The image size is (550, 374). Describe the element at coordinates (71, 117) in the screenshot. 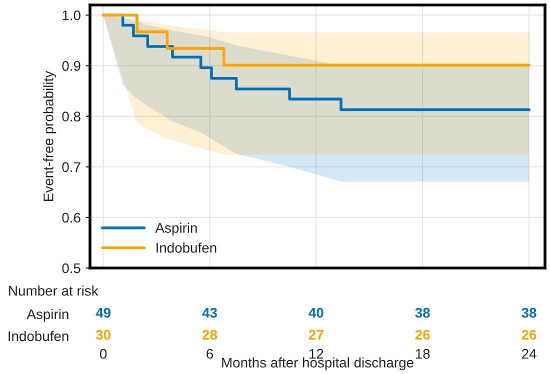

I see `y-tick-label: 0.8` at that location.